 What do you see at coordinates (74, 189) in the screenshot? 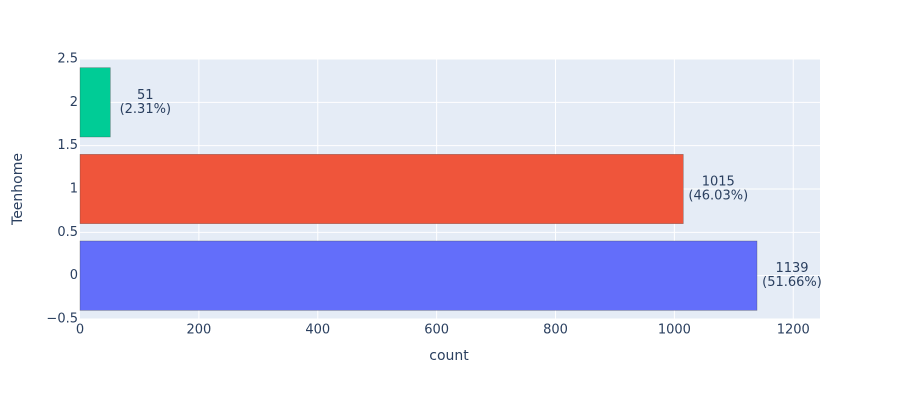
I see `y-tick-label: 1` at bounding box center [74, 189].